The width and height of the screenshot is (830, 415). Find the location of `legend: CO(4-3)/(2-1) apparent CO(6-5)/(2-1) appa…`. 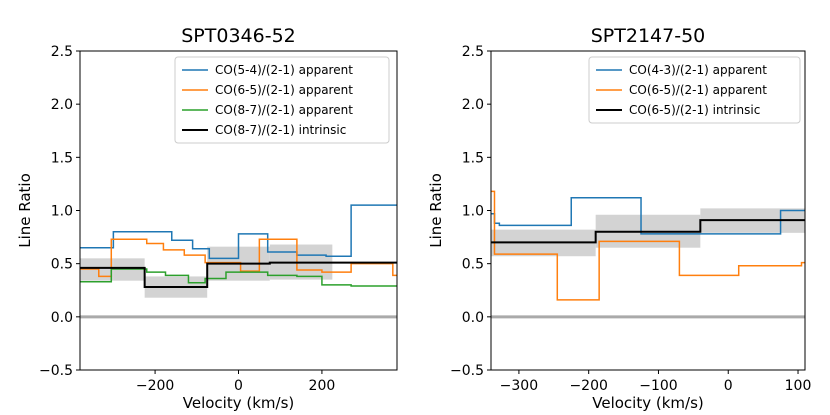

legend: CO(4-3)/(2-1) apparent CO(6-5)/(2-1) appa… is located at coordinates (694, 90).